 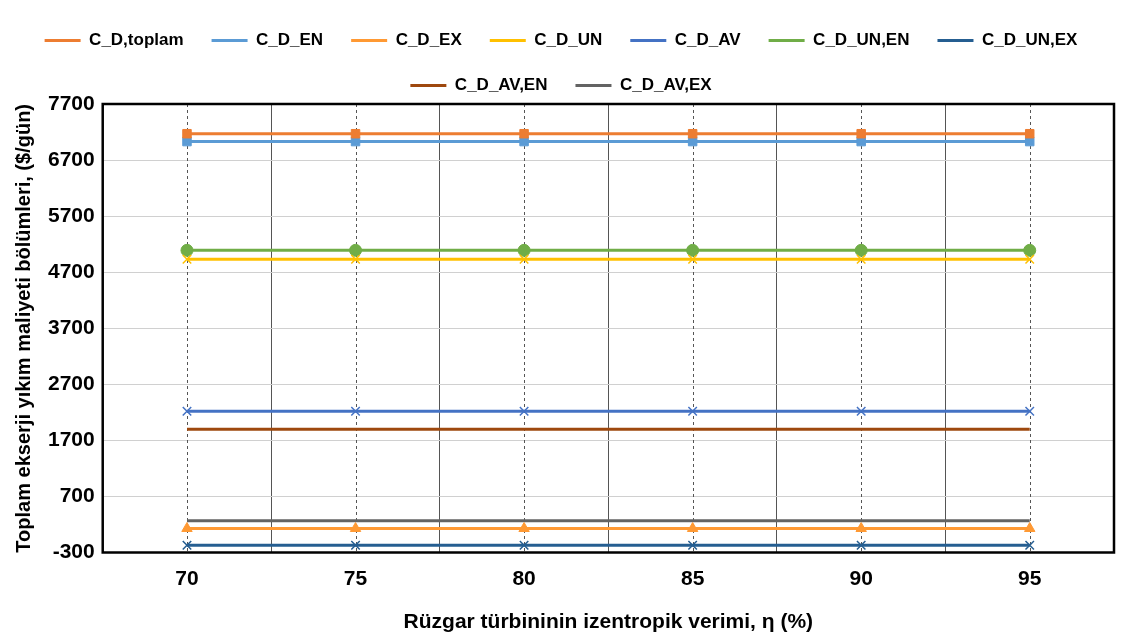 I want to click on legend-label: C_D,toplam, so click(x=136, y=40).